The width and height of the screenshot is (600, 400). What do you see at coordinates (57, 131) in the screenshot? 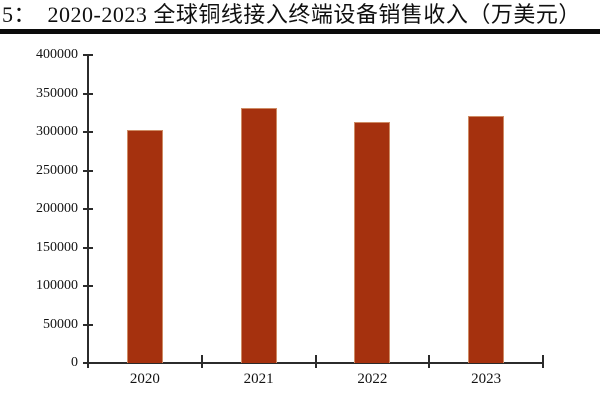
I see `y-axis-tick-label: 300000` at bounding box center [57, 131].